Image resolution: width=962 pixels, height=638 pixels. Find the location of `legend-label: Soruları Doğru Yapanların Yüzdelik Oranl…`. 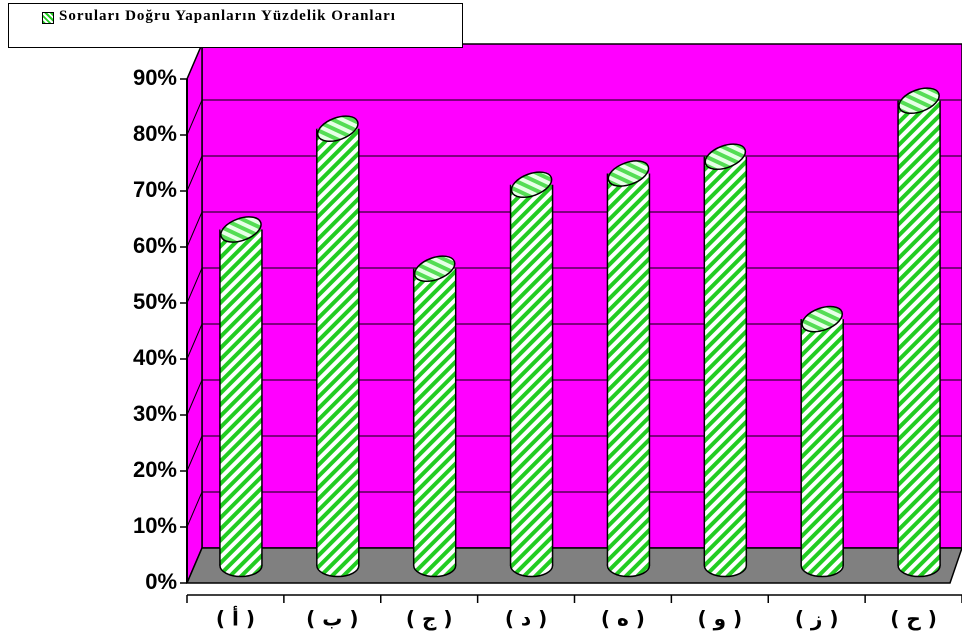

legend-label: Soruları Doğru Yapanların Yüzdelik Oranl… is located at coordinates (227, 16).